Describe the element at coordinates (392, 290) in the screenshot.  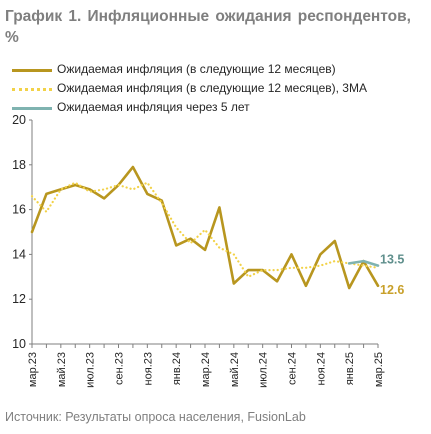
I see `series-end-label-0: 12.6` at that location.